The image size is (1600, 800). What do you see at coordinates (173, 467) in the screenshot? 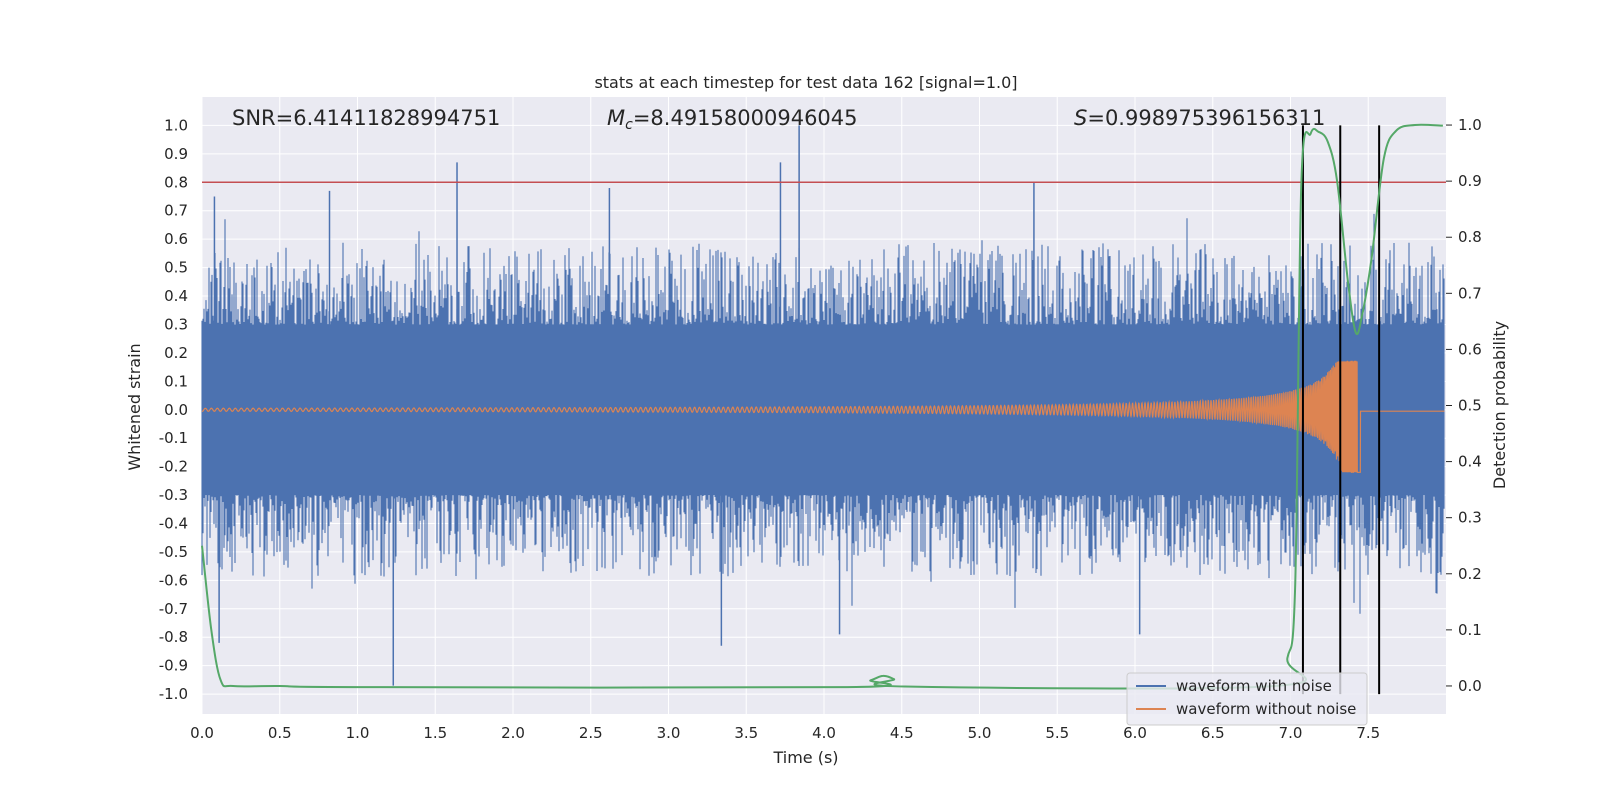
I see `y-left-tick-label: -0.2` at bounding box center [173, 467].